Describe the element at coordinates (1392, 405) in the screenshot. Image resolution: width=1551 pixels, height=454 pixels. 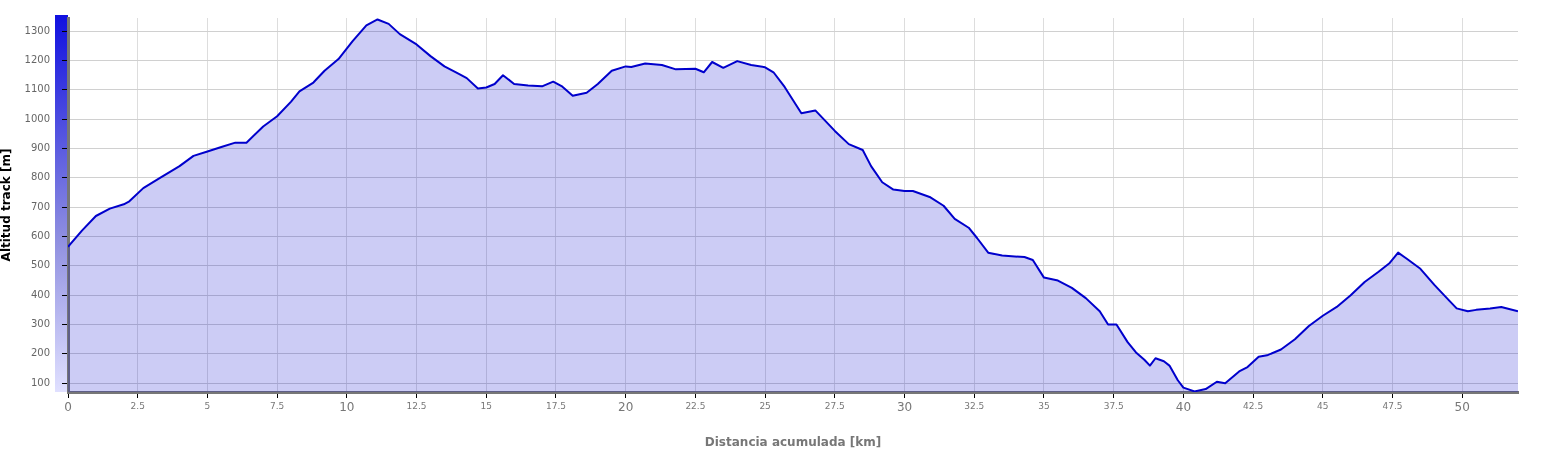
I see `x-tick-label: 47.5` at that location.